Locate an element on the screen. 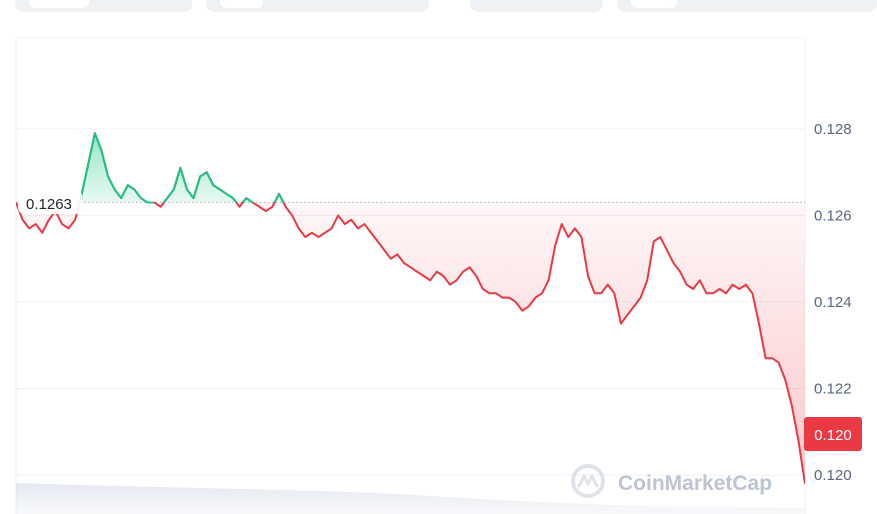  volume-area is located at coordinates (410, 498).